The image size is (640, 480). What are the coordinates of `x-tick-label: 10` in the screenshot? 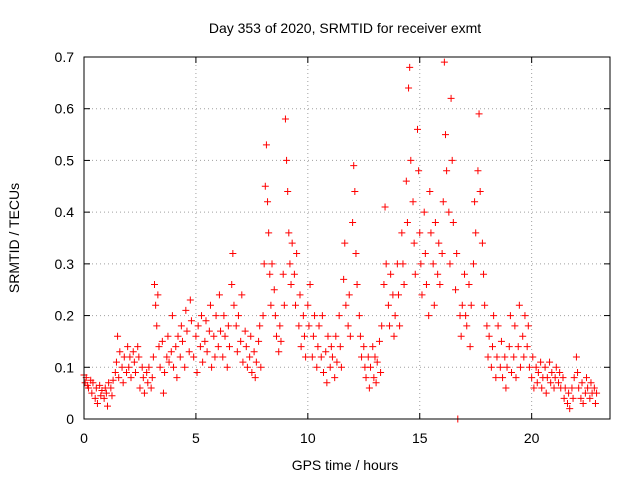 It's located at (308, 438).